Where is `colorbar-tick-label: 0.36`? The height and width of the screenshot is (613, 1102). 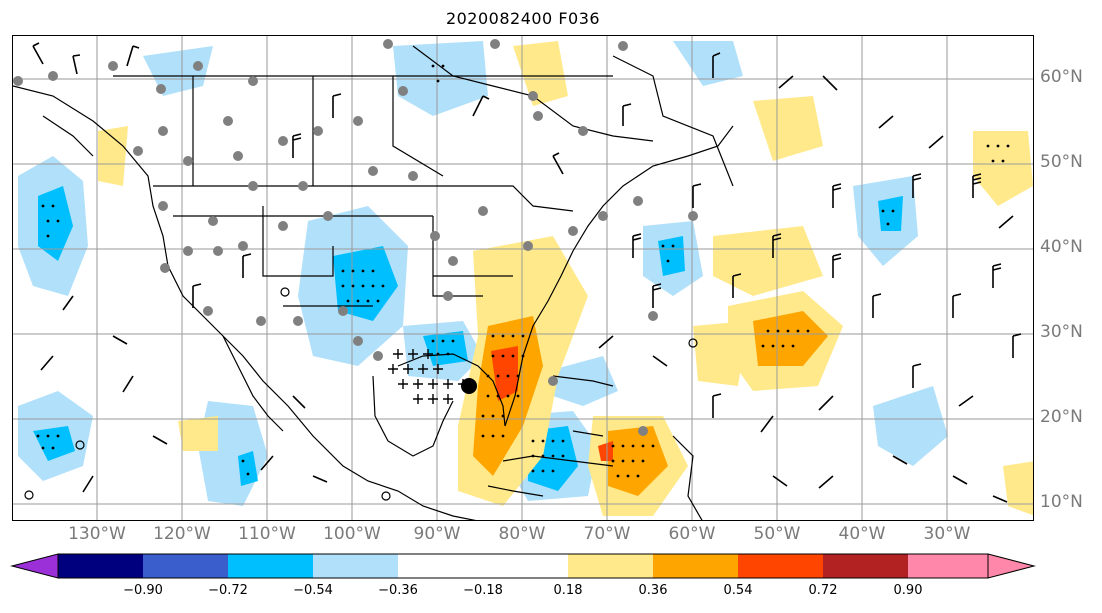
colorbar-tick-label: 0.36 is located at coordinates (653, 590).